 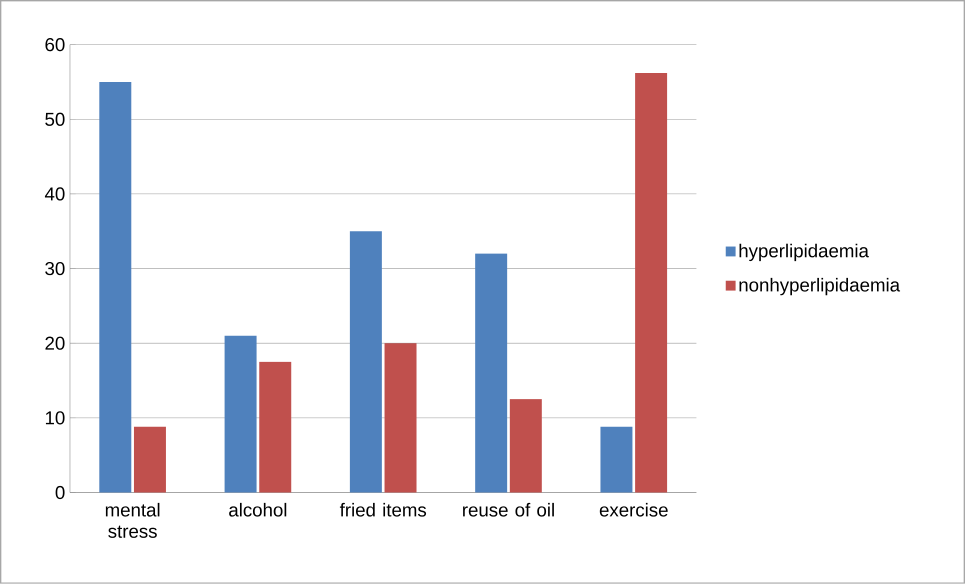 I want to click on legend-label: hyperlipidaemia, so click(x=804, y=253).